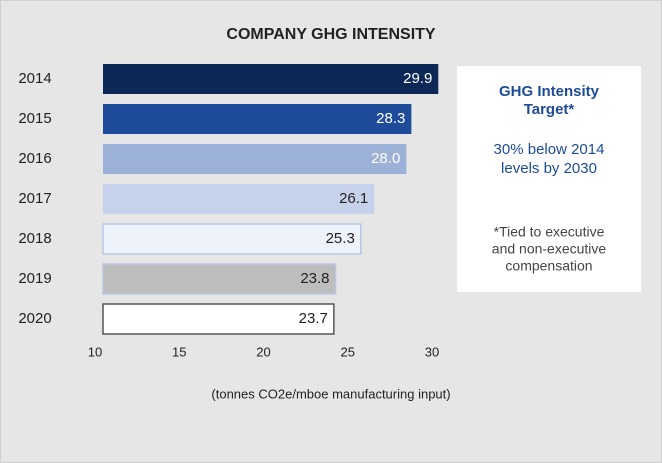 The image size is (662, 463). Describe the element at coordinates (34, 78) in the screenshot. I see `y-tick-label: 2014` at that location.